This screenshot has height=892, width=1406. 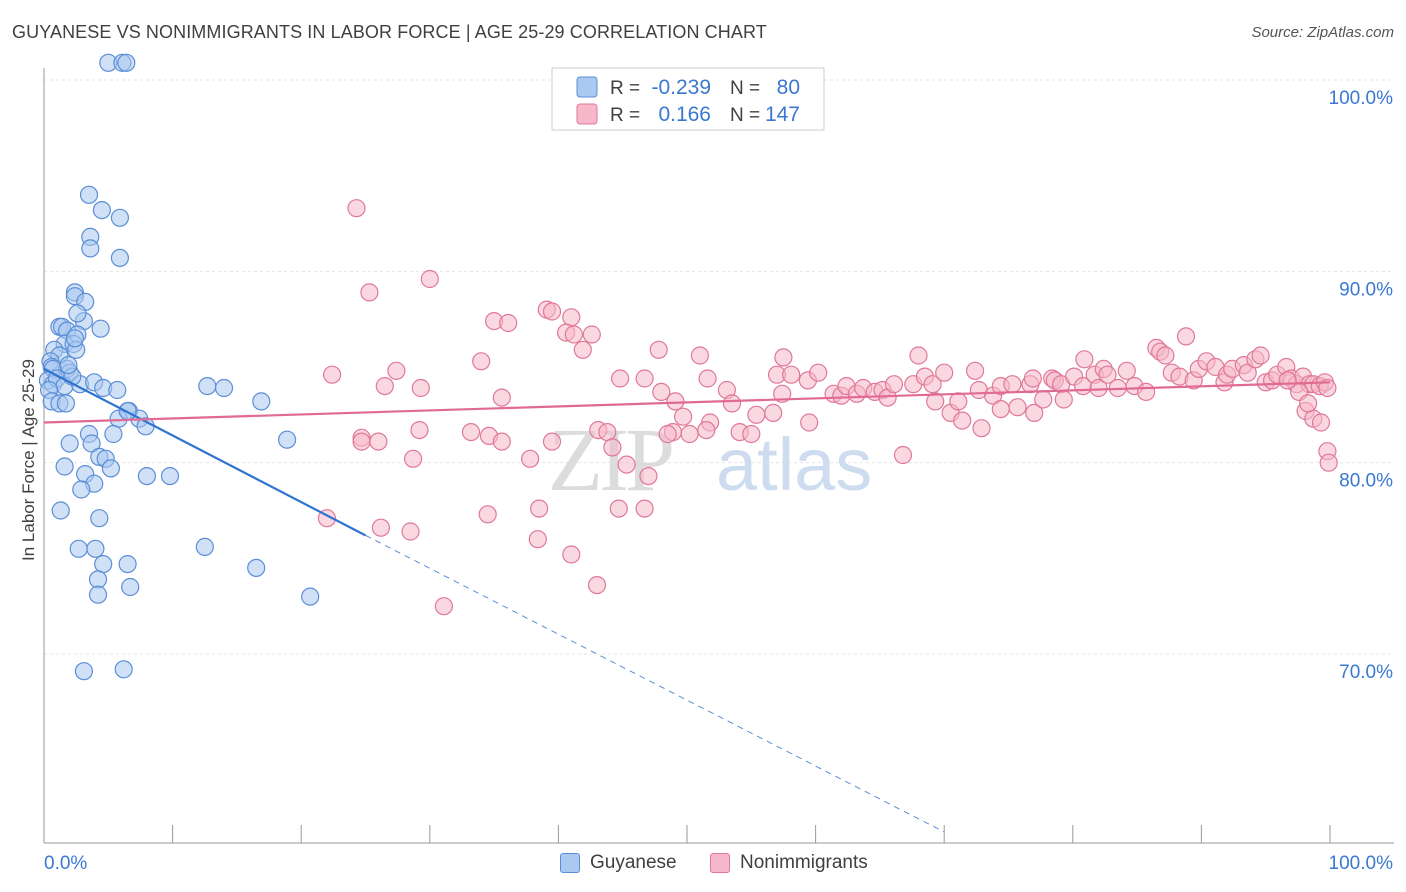 What do you see at coordinates (782, 114) in the screenshot?
I see `legend-n-value-1: 147` at bounding box center [782, 114].